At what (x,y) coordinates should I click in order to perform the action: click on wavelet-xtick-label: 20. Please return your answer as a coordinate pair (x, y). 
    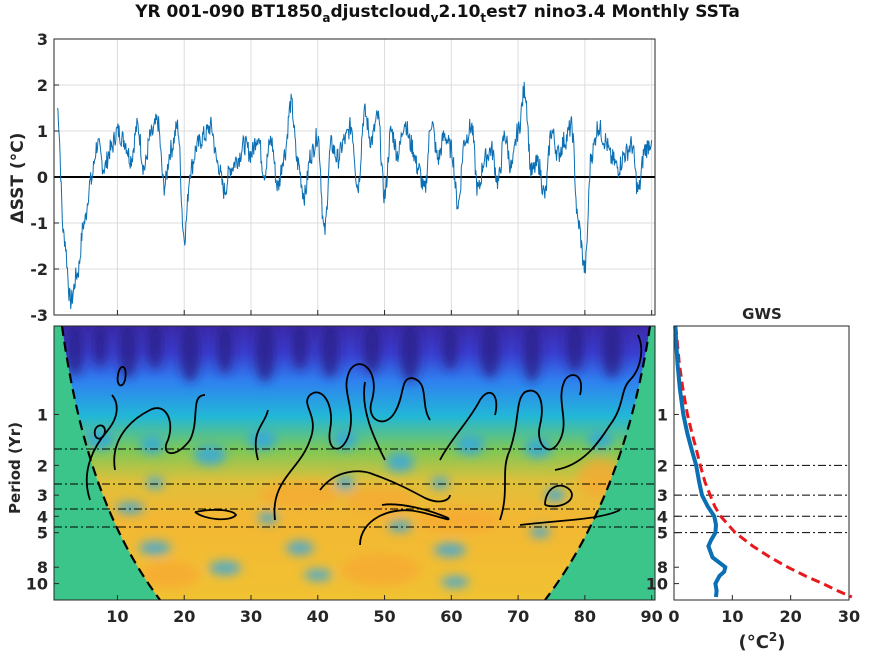
    Looking at the image, I should click on (184, 616).